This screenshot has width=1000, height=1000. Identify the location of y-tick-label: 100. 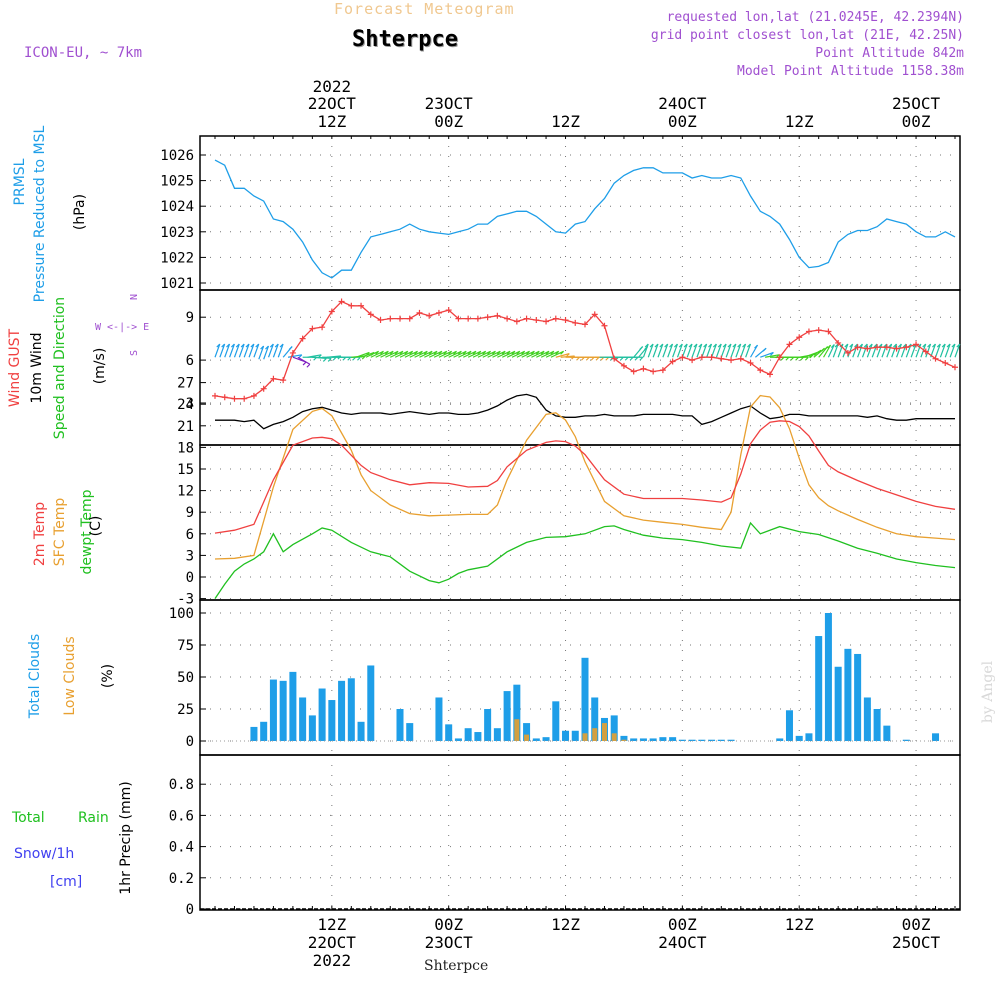
(181, 614).